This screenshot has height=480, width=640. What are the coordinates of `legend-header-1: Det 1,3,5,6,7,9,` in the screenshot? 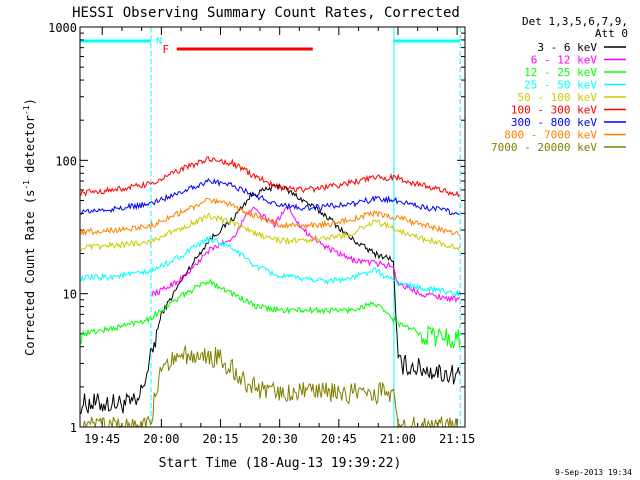 It's located at (575, 21).